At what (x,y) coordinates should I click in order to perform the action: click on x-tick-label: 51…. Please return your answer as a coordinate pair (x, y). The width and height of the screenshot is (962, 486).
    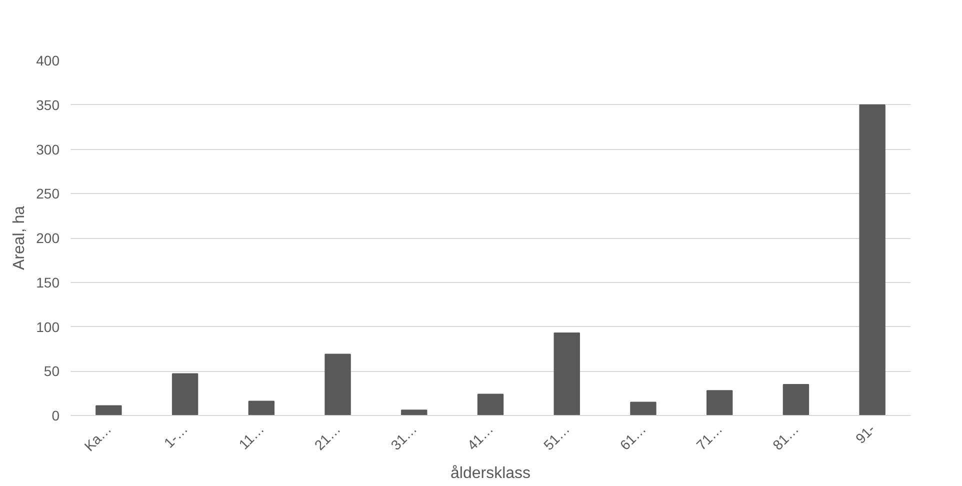
    Looking at the image, I should click on (556, 437).